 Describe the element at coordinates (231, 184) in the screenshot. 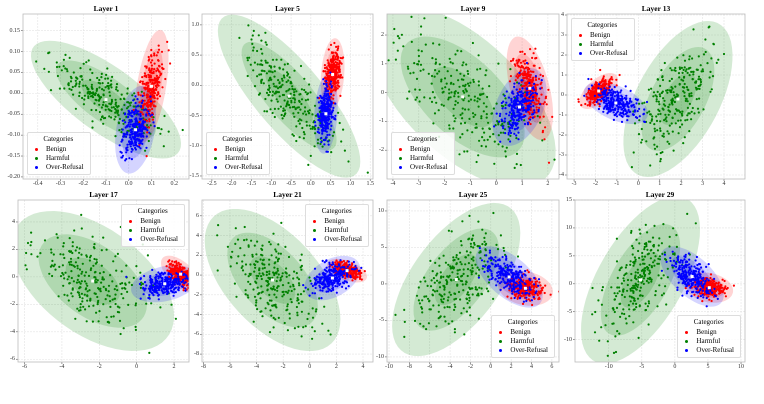

I see `x-tick-label: -2.0` at that location.